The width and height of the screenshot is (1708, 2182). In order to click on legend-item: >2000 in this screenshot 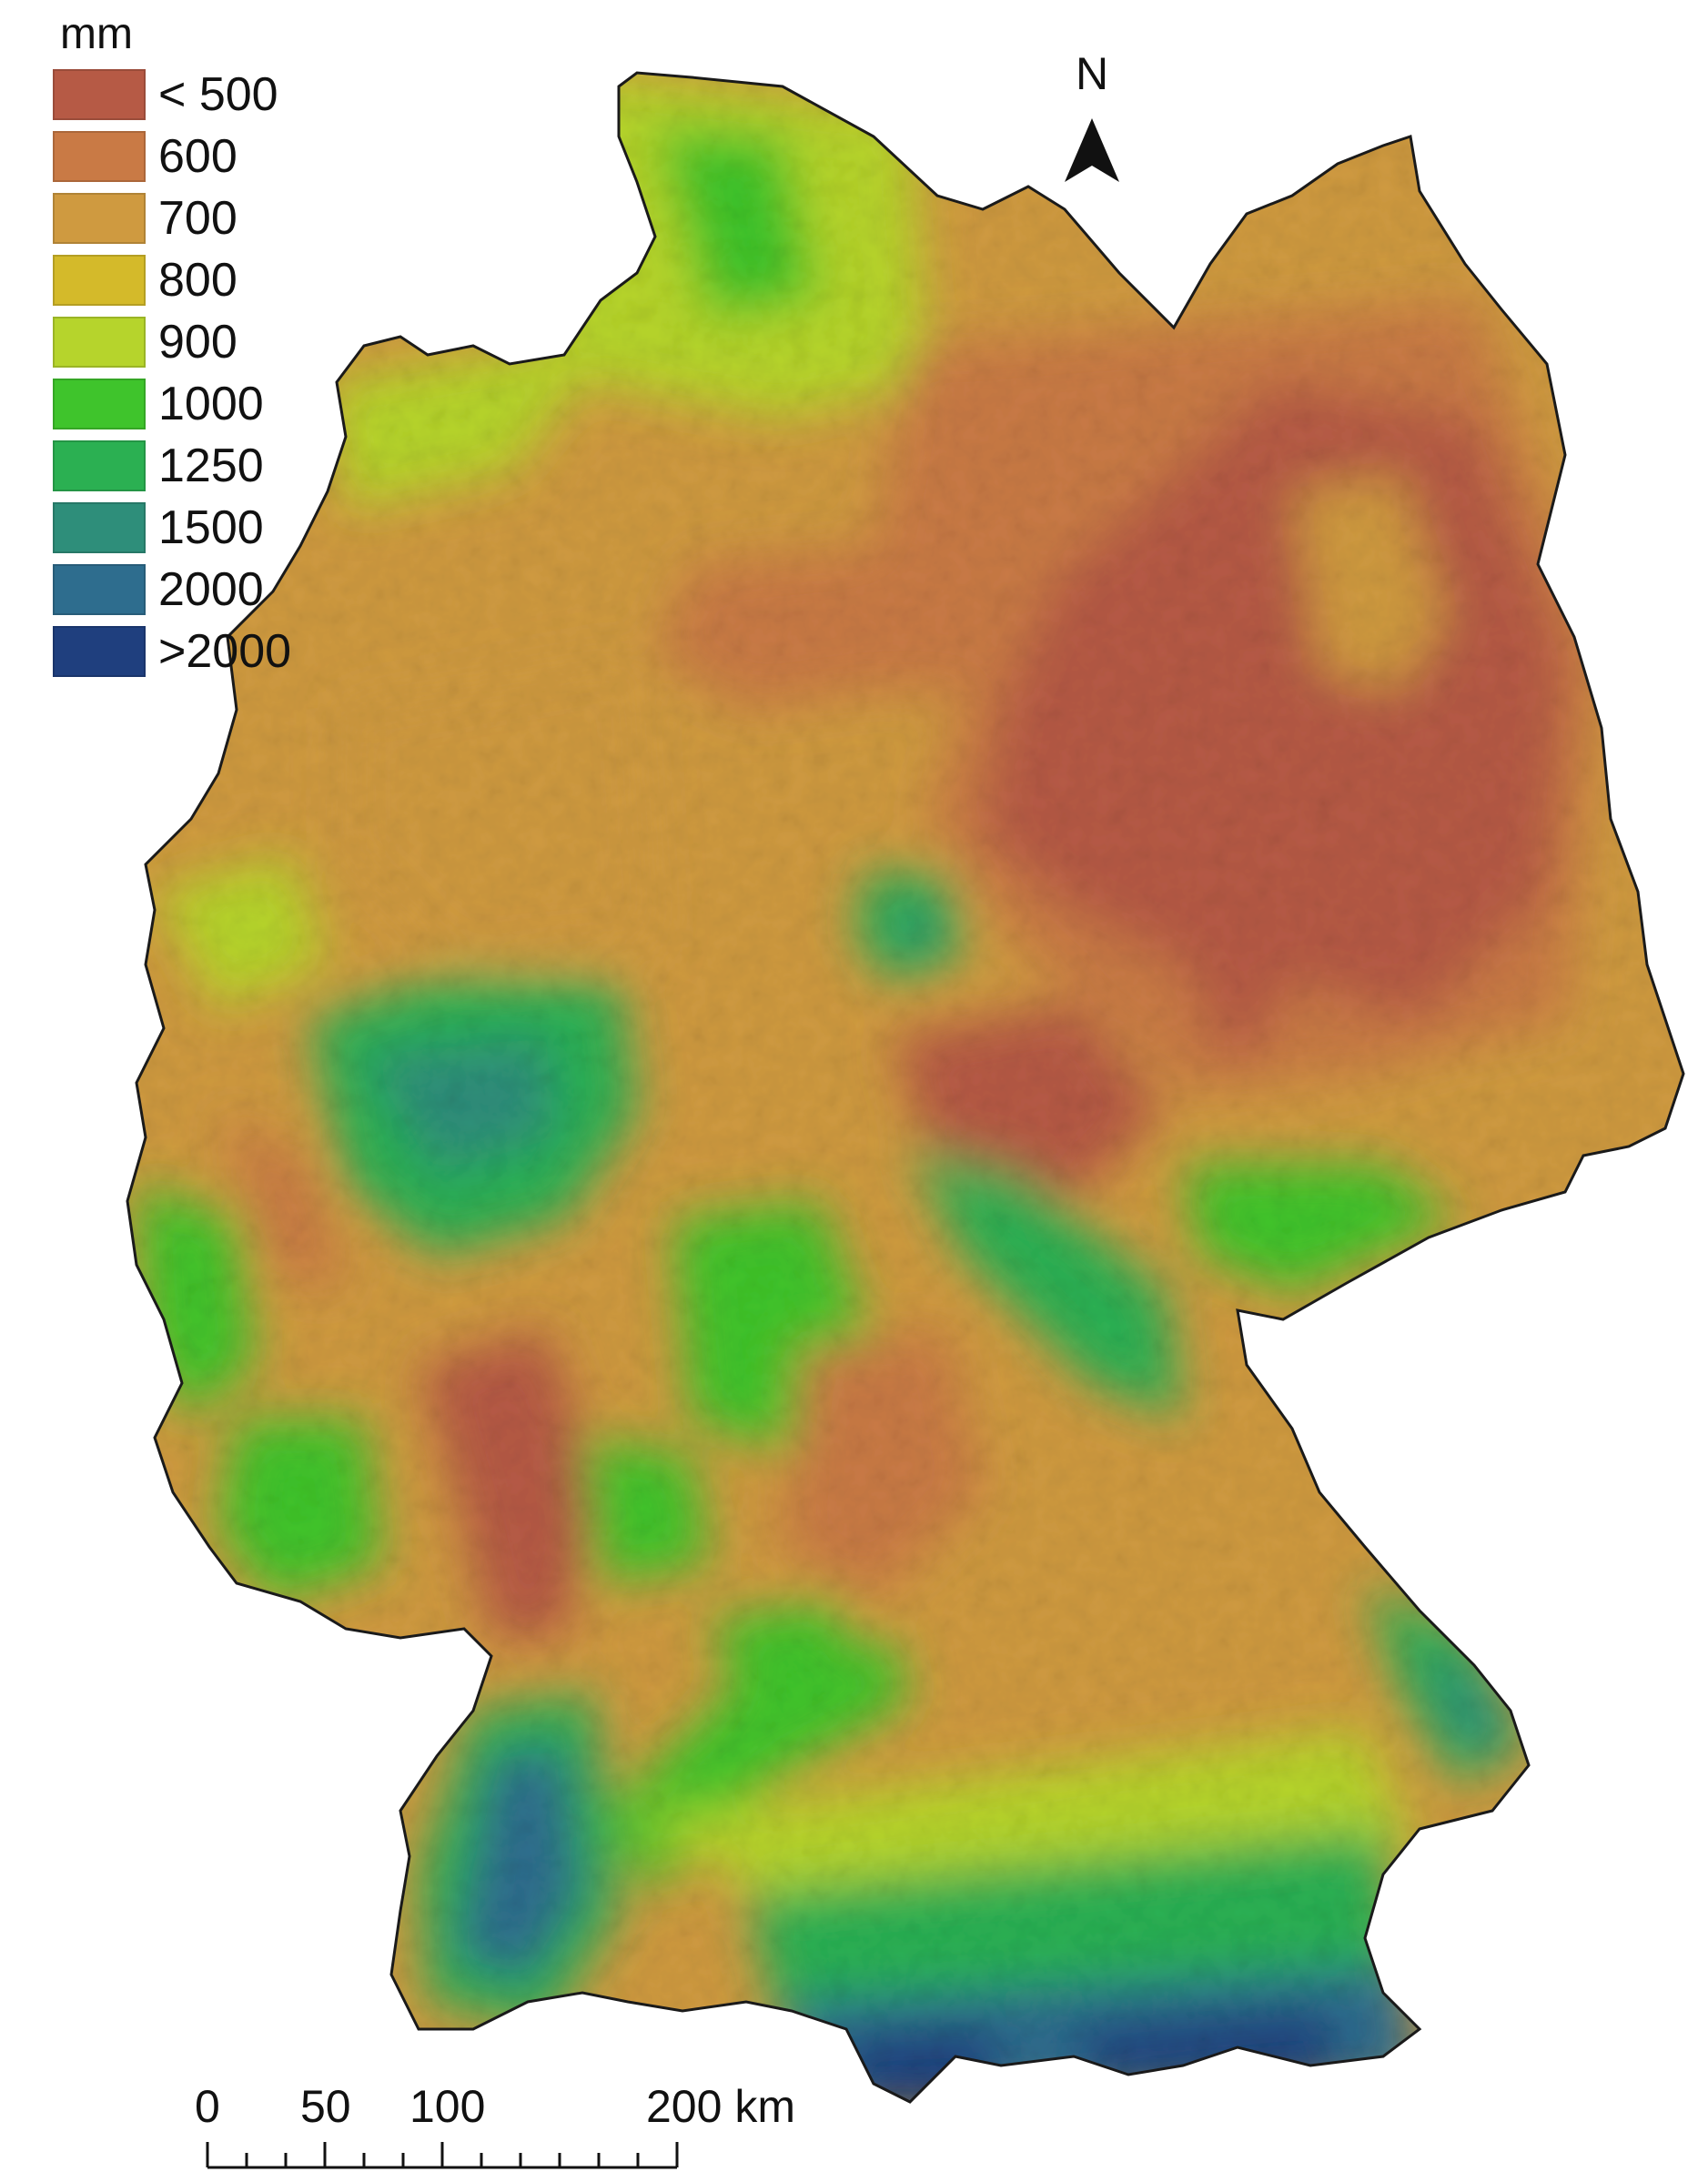, I will do `click(172, 651)`.